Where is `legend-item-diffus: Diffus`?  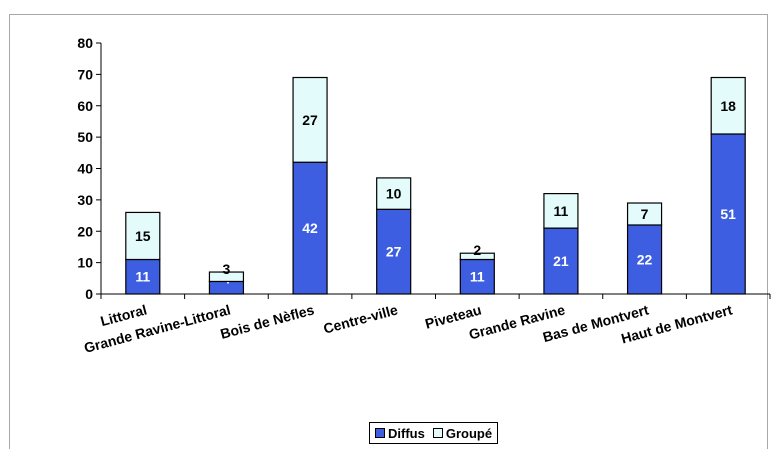 legend-item-diffus: Diffus is located at coordinates (400, 433).